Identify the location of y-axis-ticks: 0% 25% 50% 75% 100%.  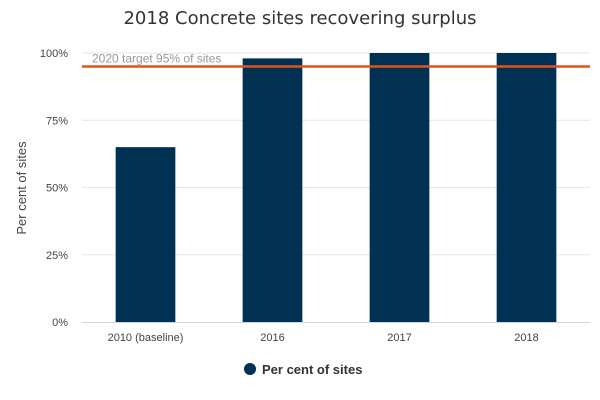
(54, 188).